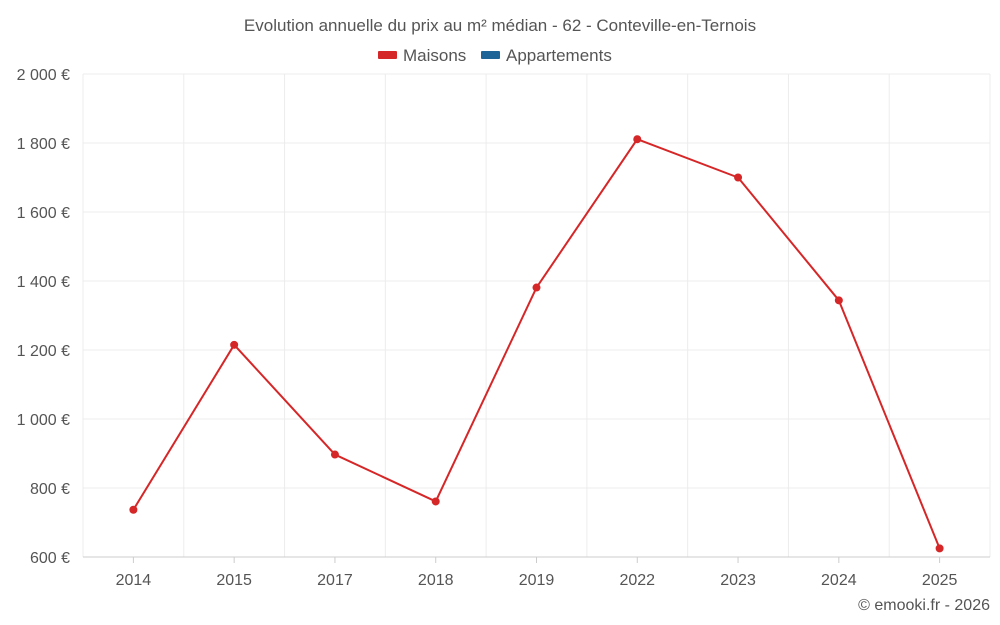 The height and width of the screenshot is (625, 1000). What do you see at coordinates (43, 144) in the screenshot?
I see `y-tick-label: 1 800 €` at bounding box center [43, 144].